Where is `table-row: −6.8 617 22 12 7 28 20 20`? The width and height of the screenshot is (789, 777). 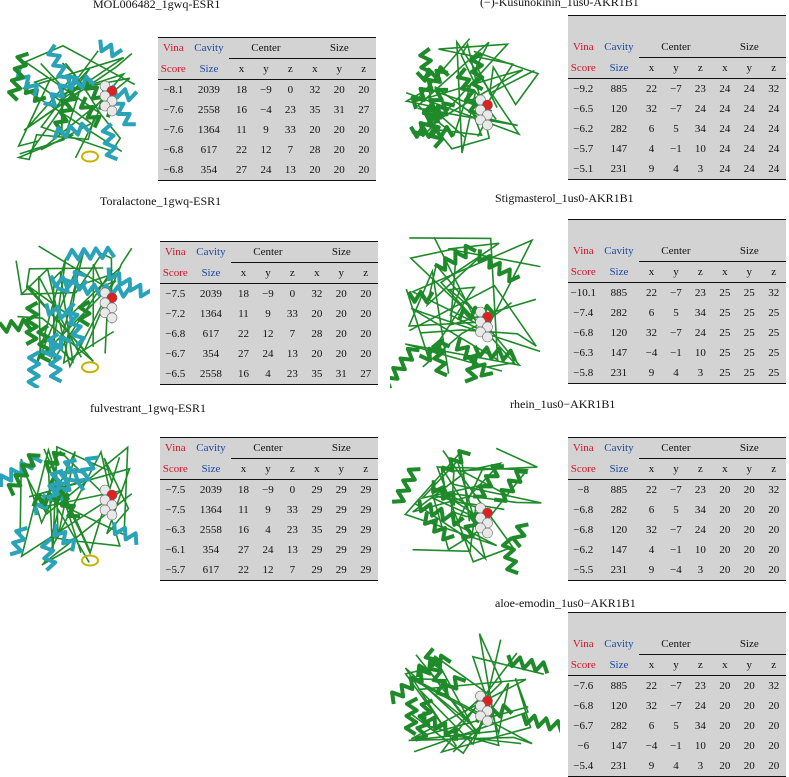 table-row: −6.8 617 22 12 7 28 20 20 is located at coordinates (267, 150).